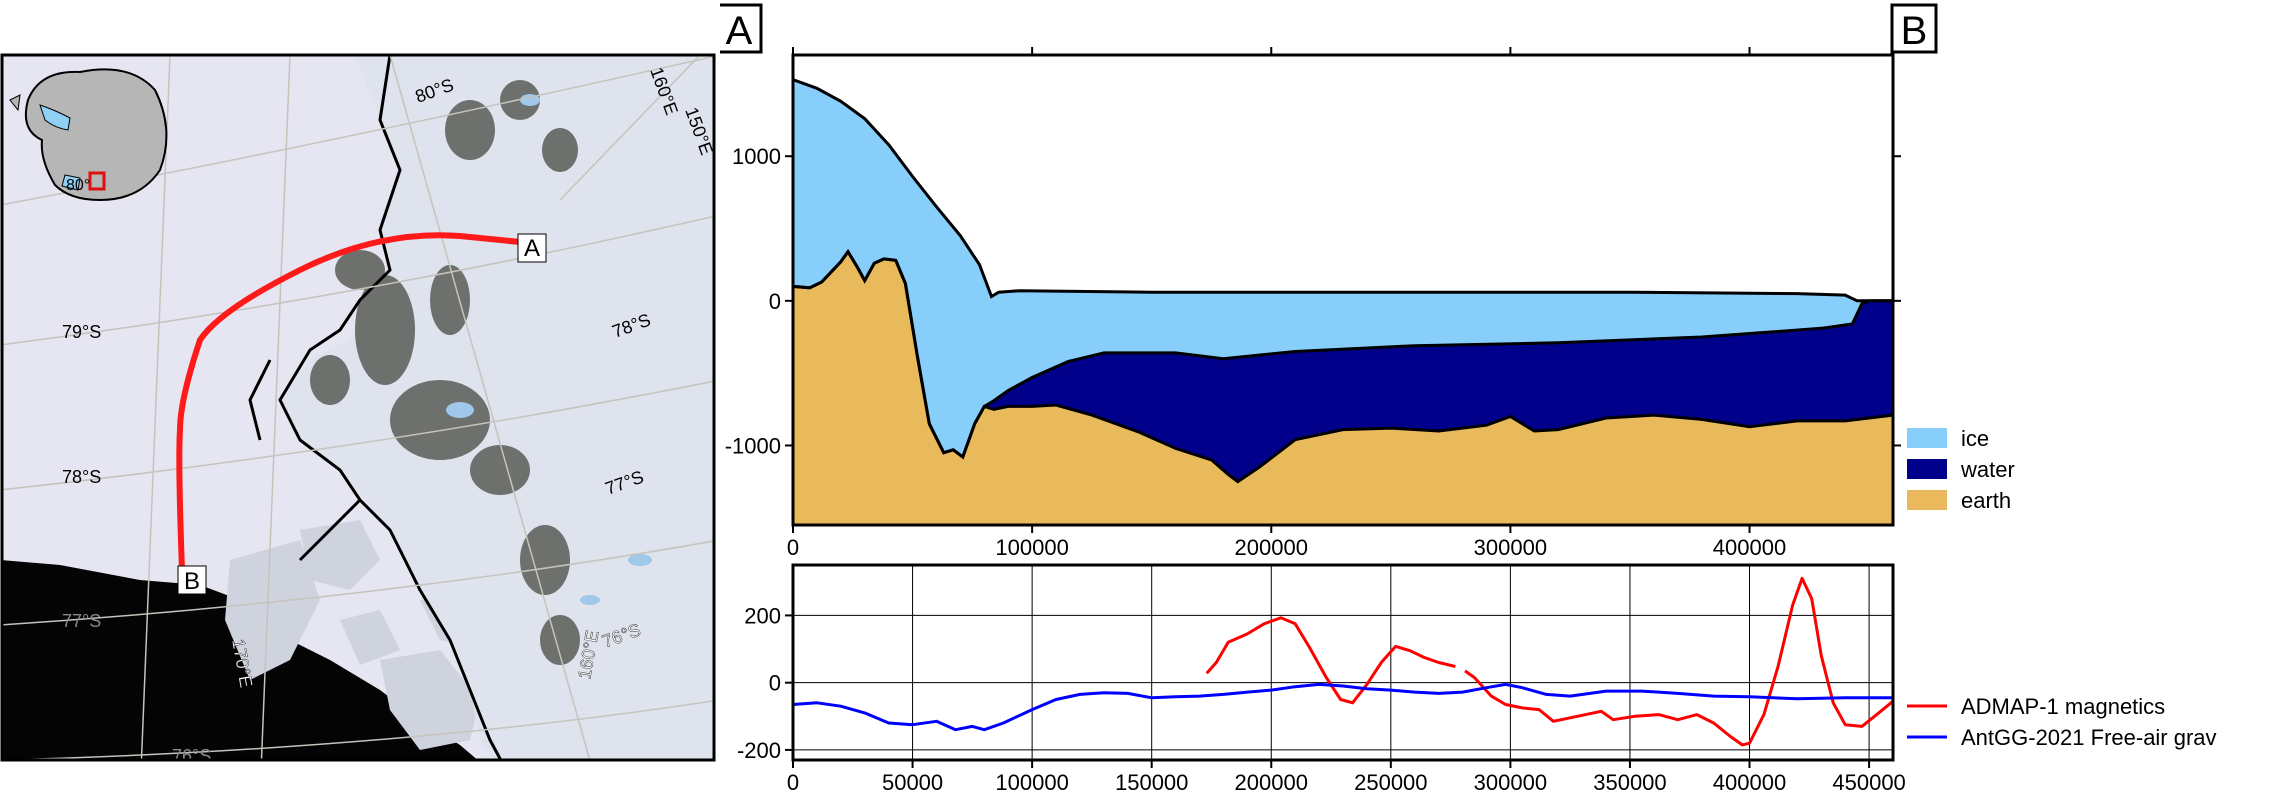 The width and height of the screenshot is (2285, 801). What do you see at coordinates (1629, 782) in the screenshot?
I see `x-tick-label: 350000` at bounding box center [1629, 782].